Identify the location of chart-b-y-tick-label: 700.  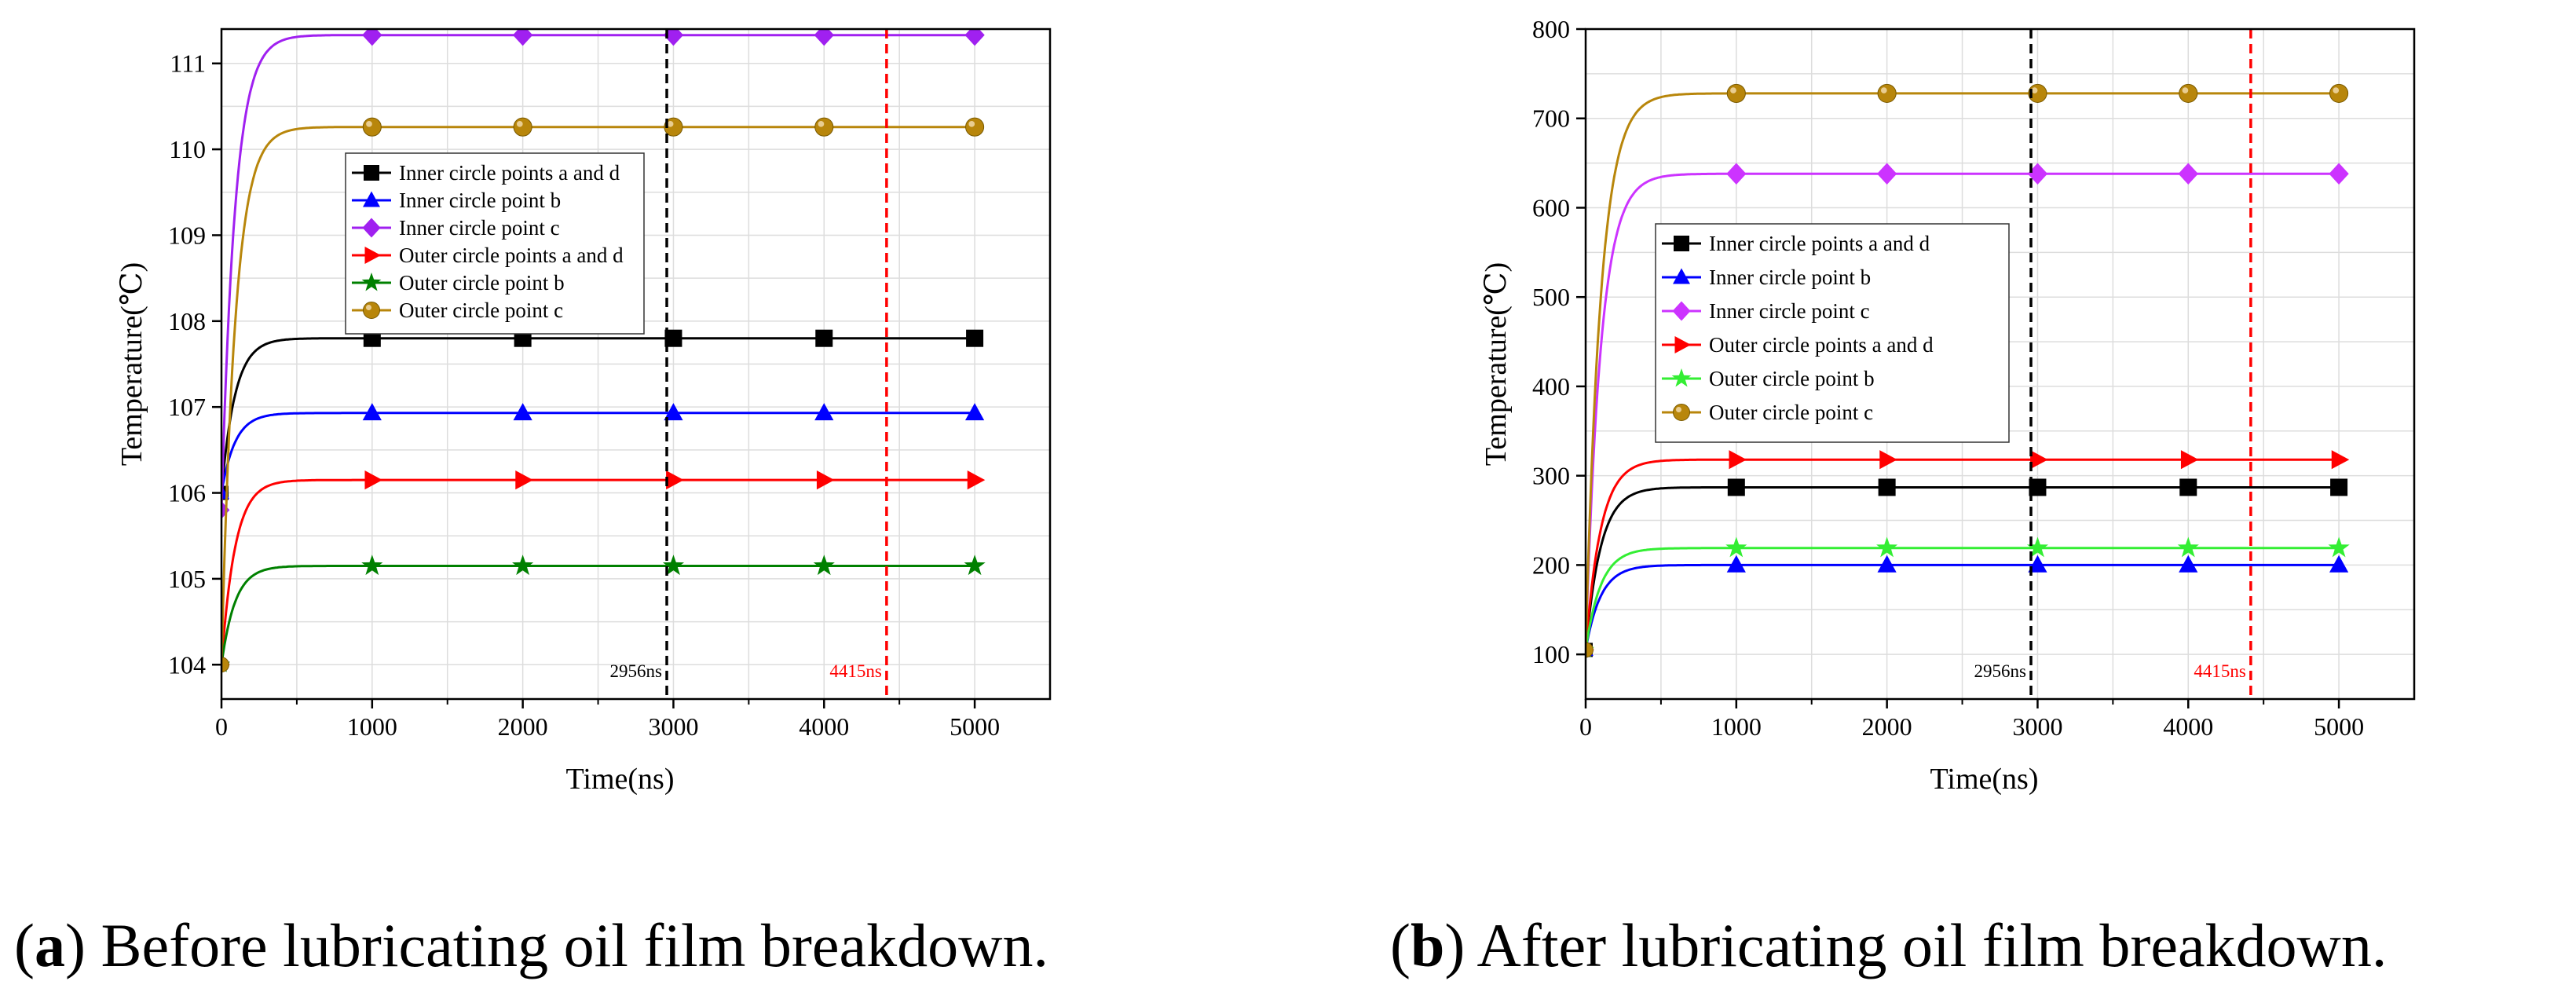
(1551, 118).